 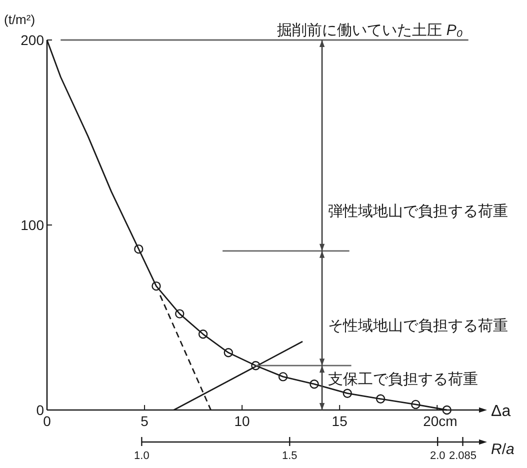 What do you see at coordinates (418, 211) in the screenshot?
I see `annotation: 弾性域地山で負担する荷重` at bounding box center [418, 211].